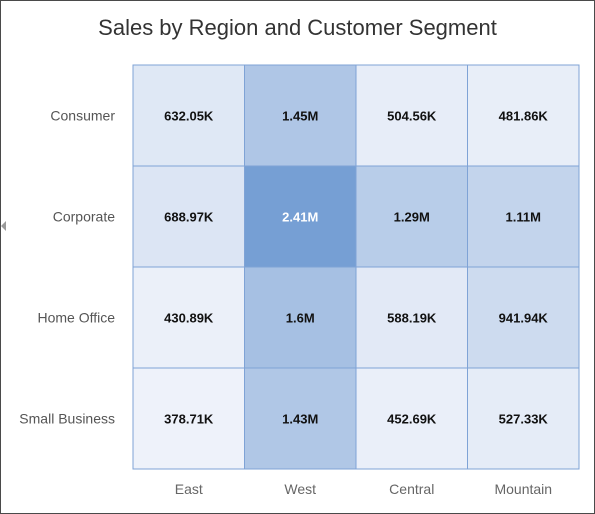 The image size is (595, 514). Describe the element at coordinates (189, 217) in the screenshot. I see `cell-value-label: 688.97K` at that location.